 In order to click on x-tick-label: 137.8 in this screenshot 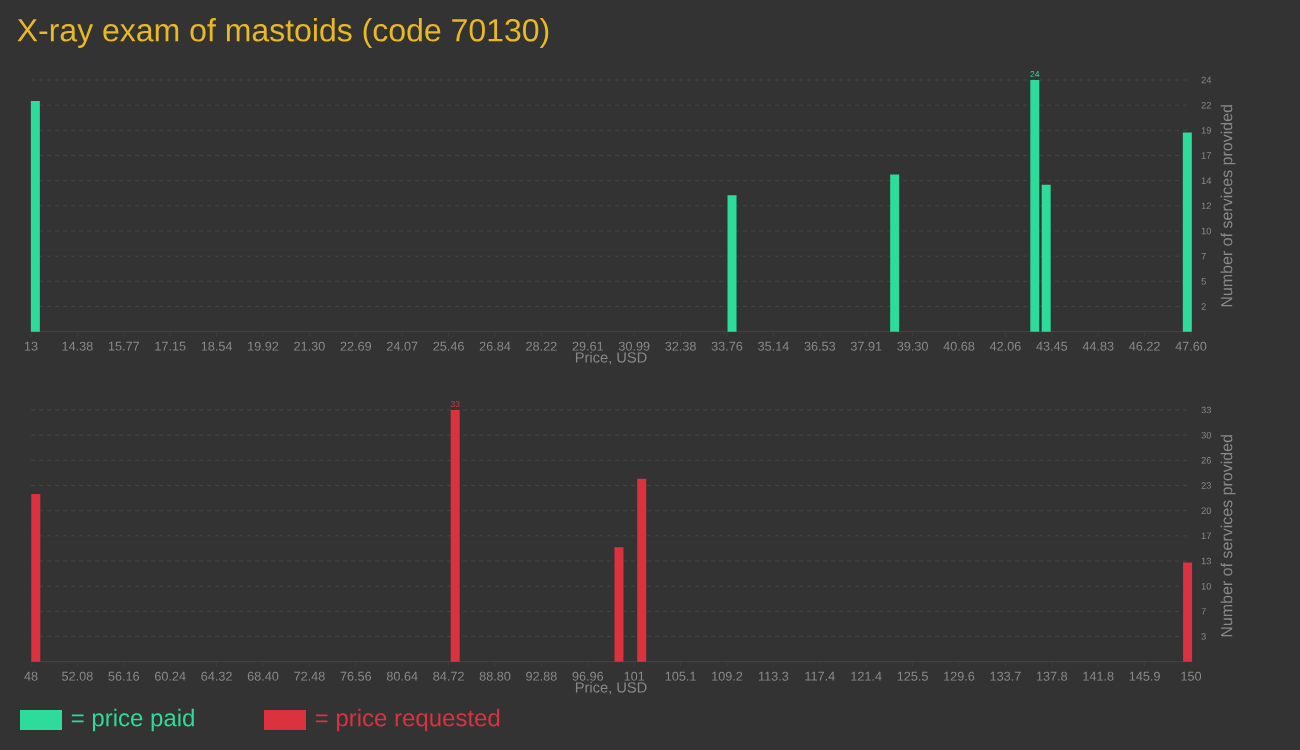, I will do `click(1052, 676)`.